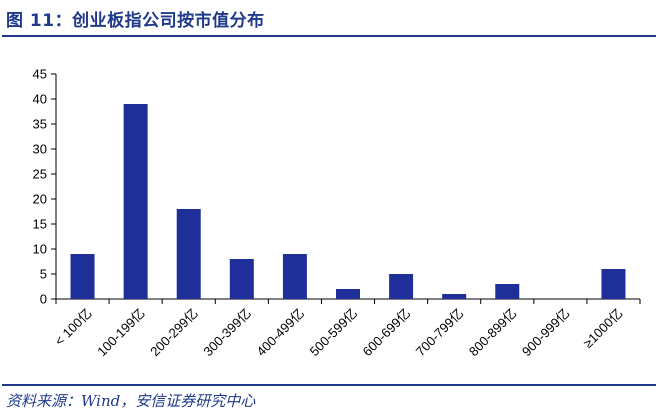 This screenshot has height=419, width=660. Describe the element at coordinates (40, 249) in the screenshot. I see `y-tick-label: 10` at that location.